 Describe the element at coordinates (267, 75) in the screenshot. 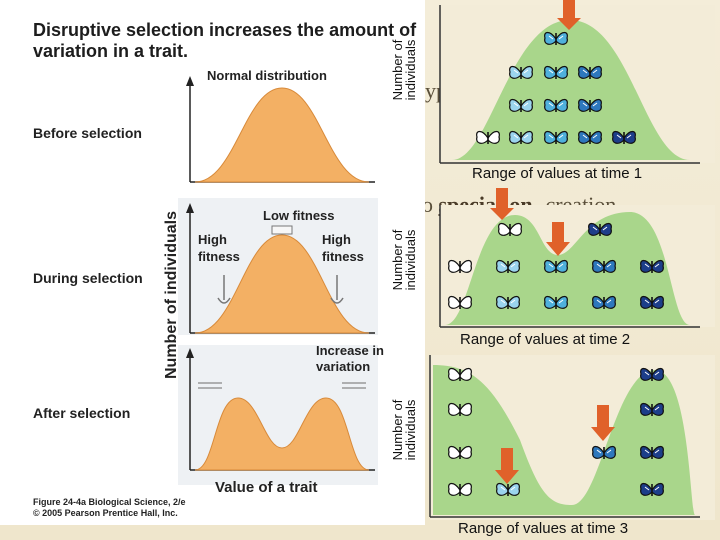

I see `label-normal-distribution: Normal distribution` at that location.